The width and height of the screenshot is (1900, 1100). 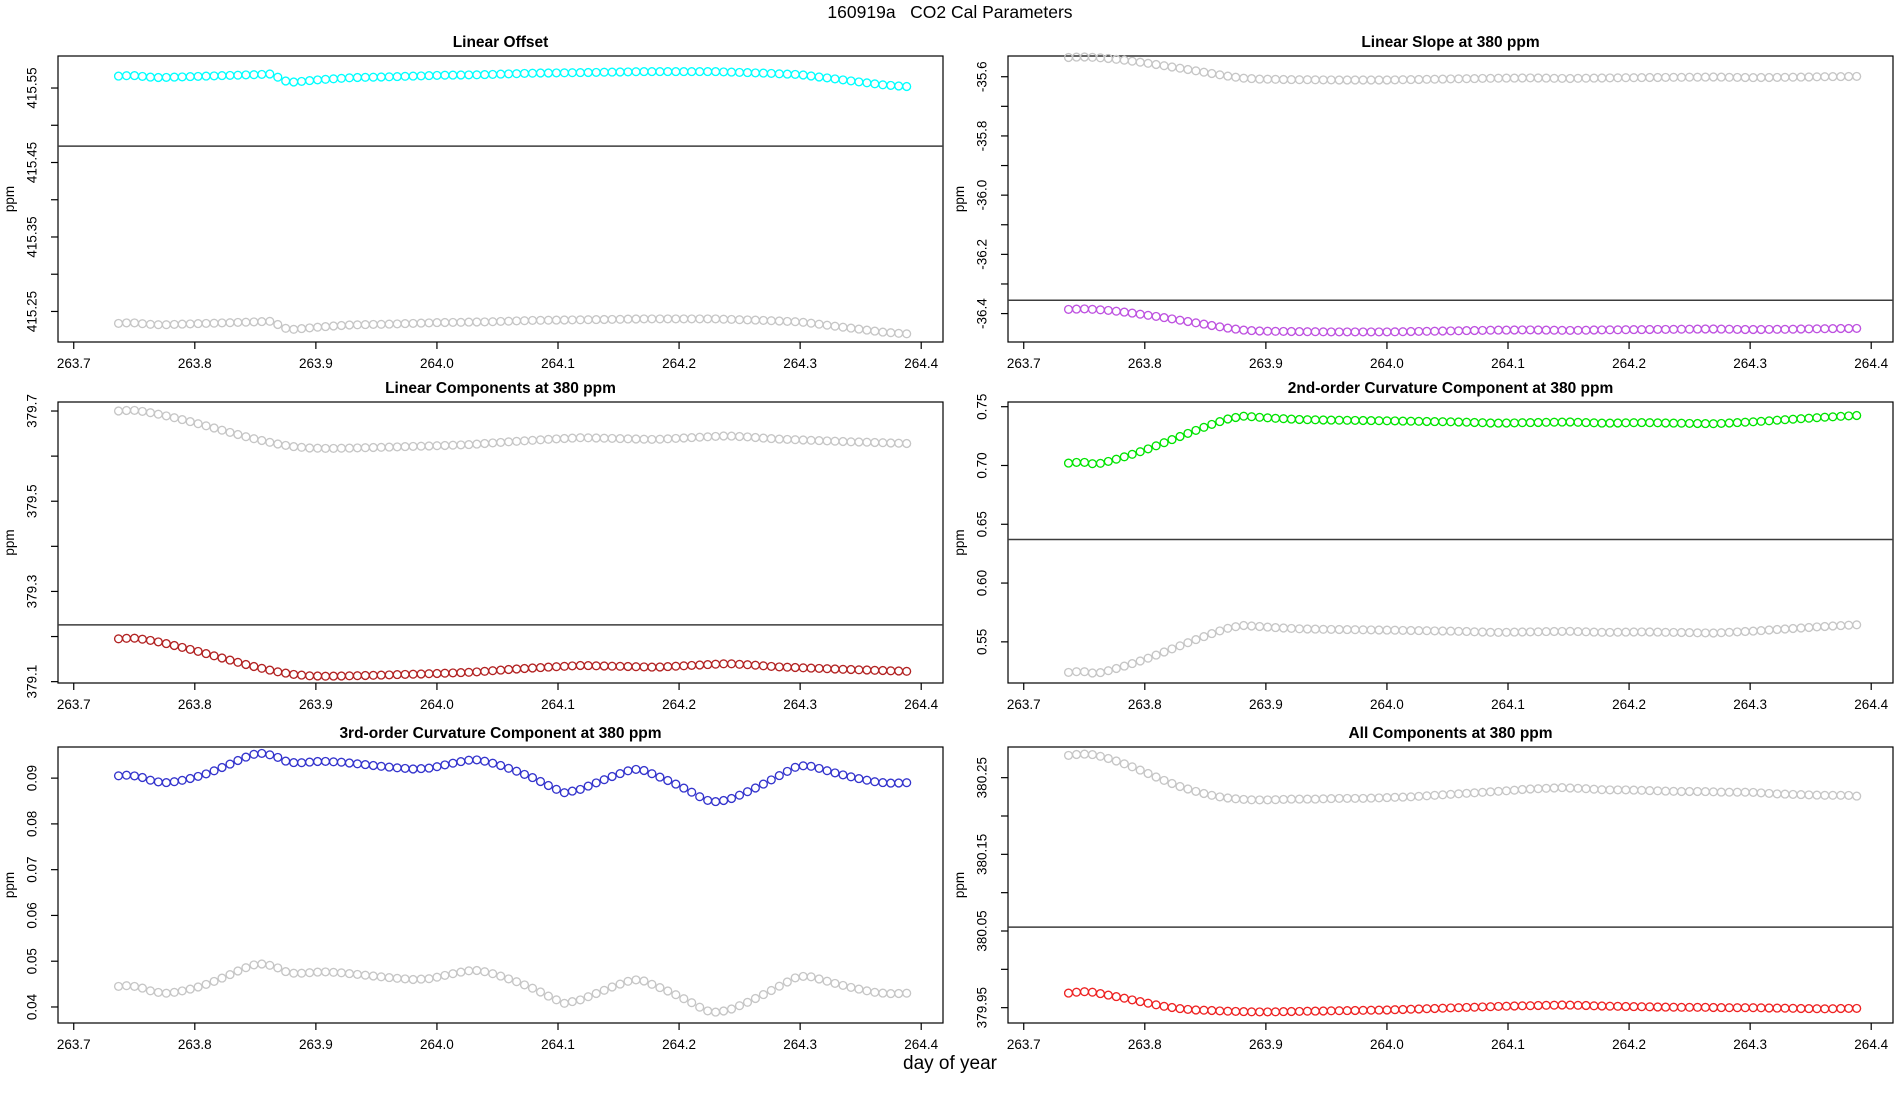 I want to click on y-tick-label: 0.65, so click(x=982, y=524).